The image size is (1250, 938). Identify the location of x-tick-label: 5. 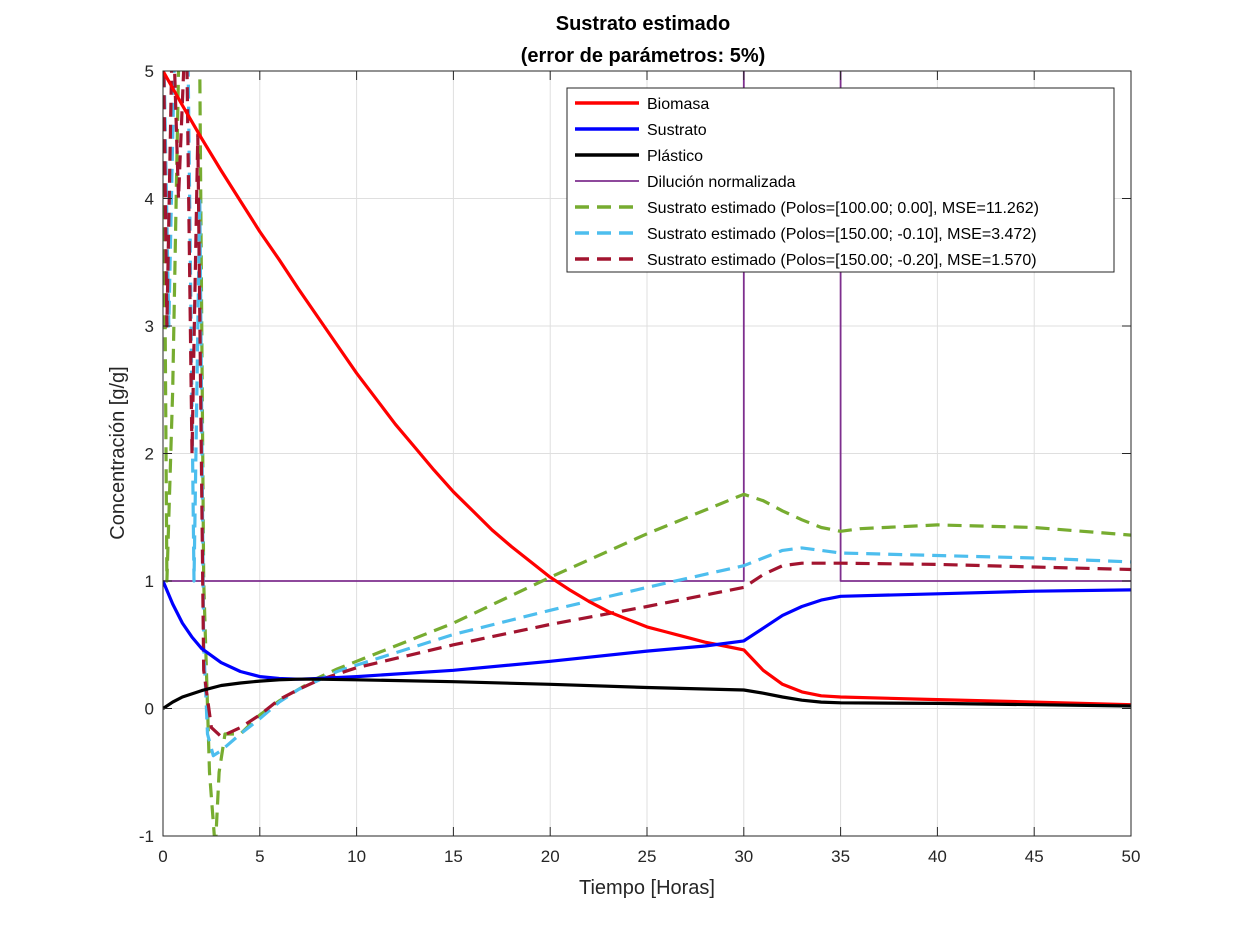
(259, 856).